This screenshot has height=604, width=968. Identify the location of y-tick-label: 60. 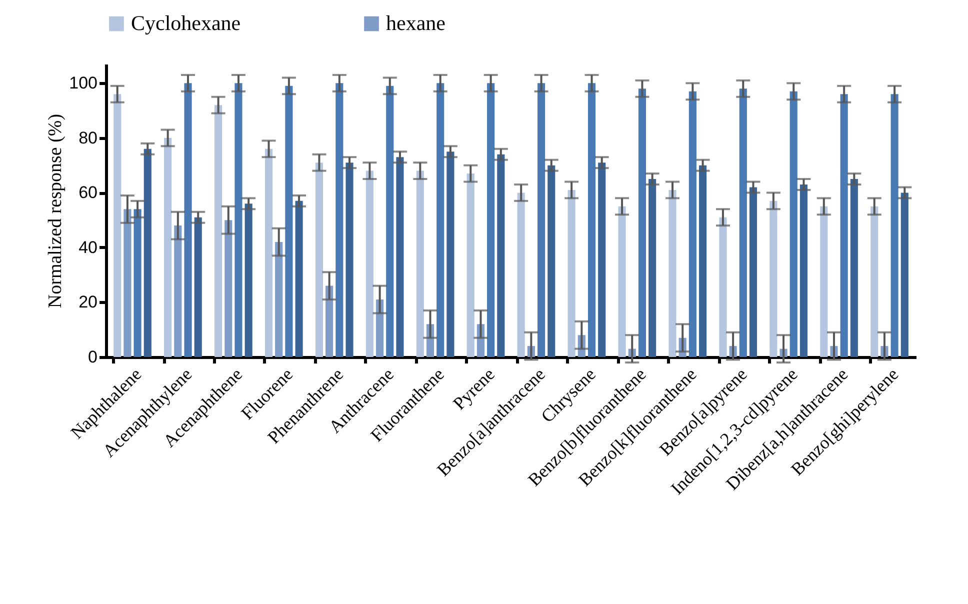
(88, 192).